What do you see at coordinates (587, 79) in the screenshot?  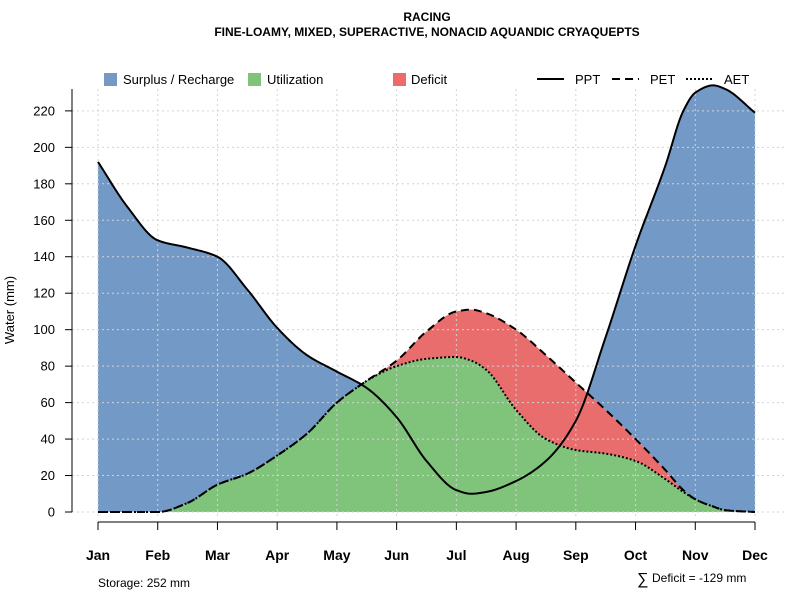 I see `legend-label: PPT` at bounding box center [587, 79].